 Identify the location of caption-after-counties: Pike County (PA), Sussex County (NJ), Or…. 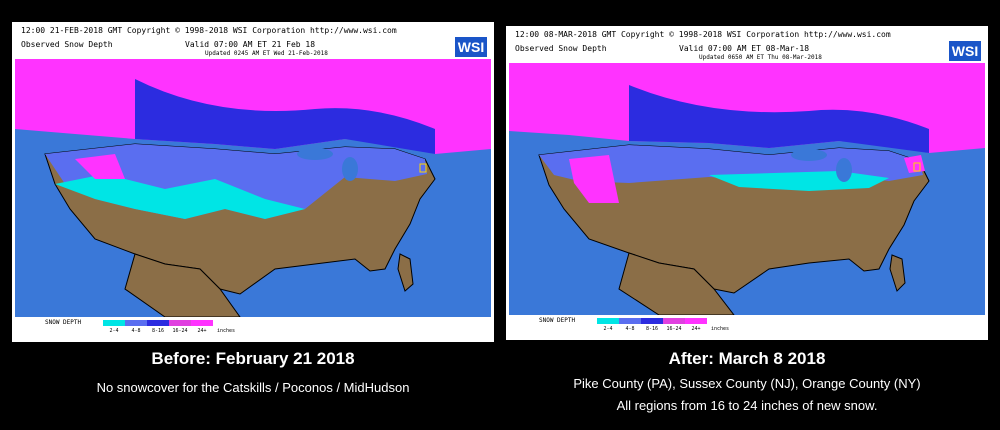
(747, 383).